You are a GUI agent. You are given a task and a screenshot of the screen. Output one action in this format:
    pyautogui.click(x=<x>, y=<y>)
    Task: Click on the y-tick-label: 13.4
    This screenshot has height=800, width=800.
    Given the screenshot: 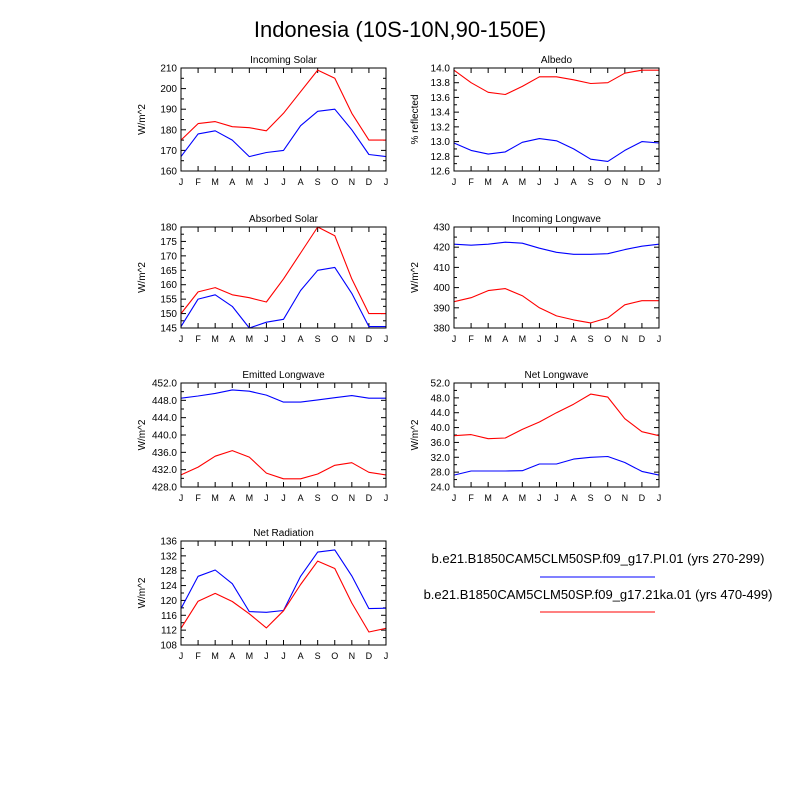 What is the action you would take?
    pyautogui.click(x=441, y=113)
    